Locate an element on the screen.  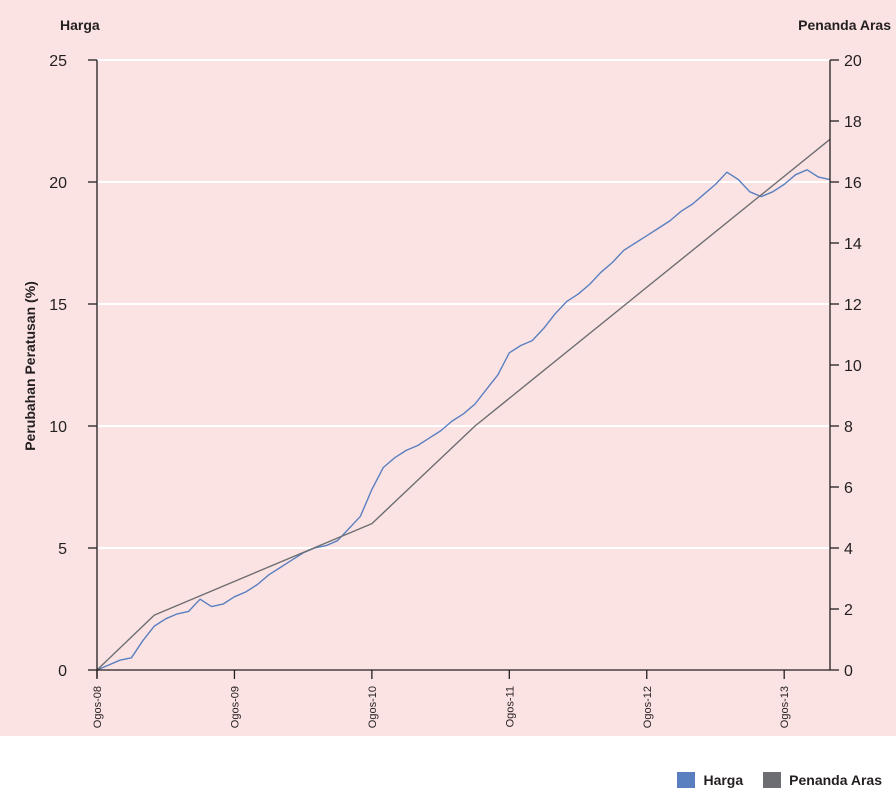
legend-swatch-penanda-aras is located at coordinates (772, 780).